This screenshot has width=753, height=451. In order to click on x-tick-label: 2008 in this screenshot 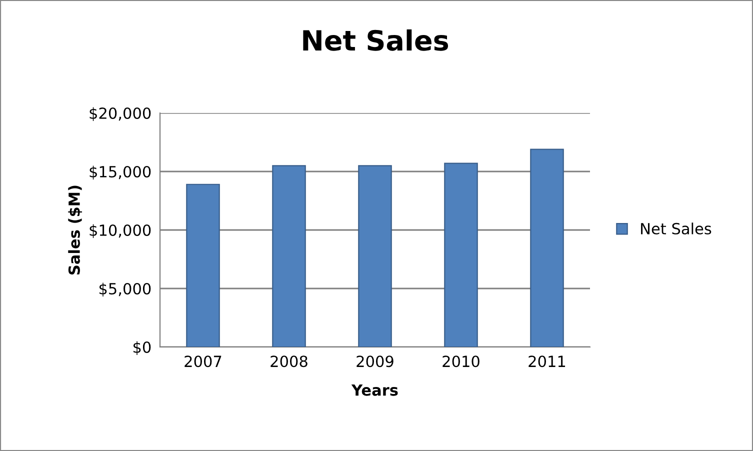, I will do `click(289, 362)`.